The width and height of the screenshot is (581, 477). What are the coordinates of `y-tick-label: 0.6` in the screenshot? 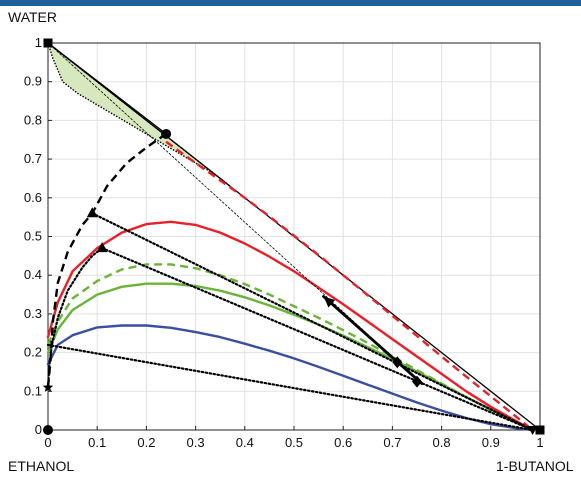 It's located at (33, 197).